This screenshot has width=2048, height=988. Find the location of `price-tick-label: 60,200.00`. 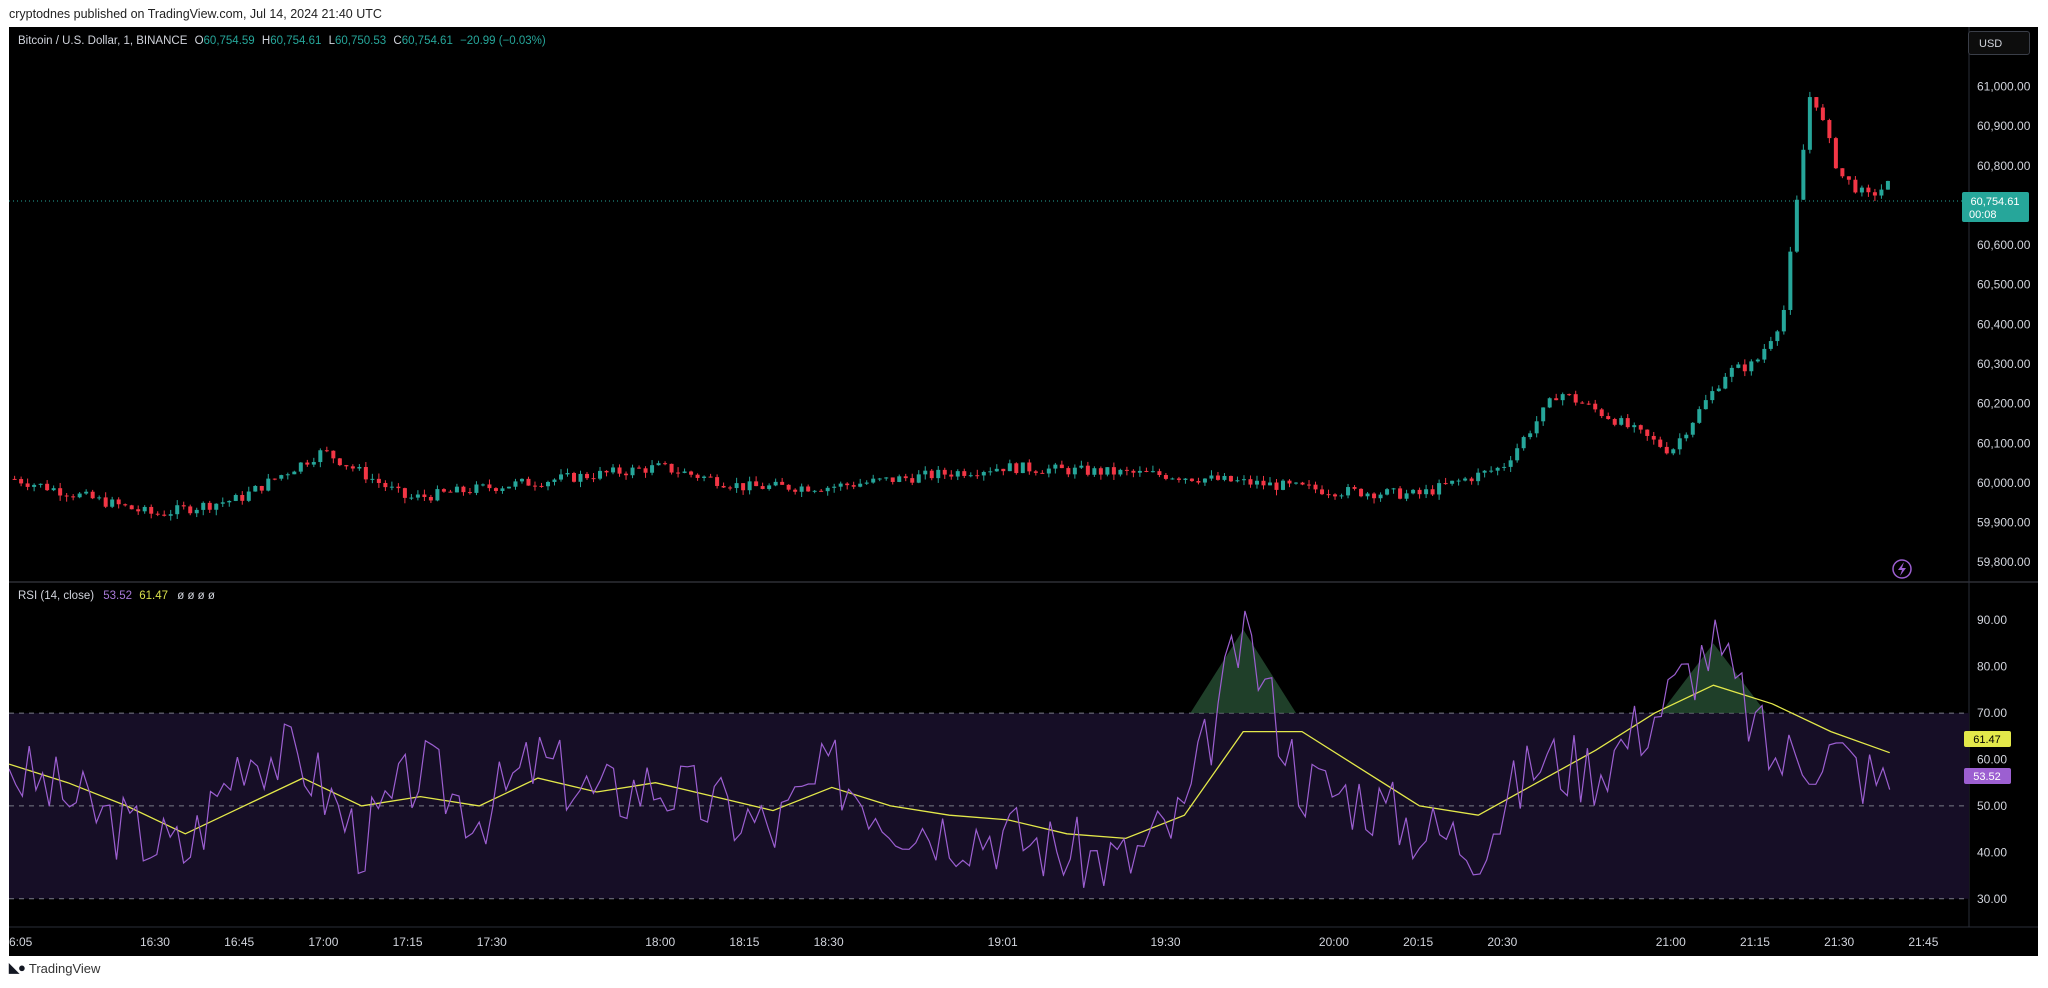

price-tick-label: 60,200.00 is located at coordinates (2004, 404).